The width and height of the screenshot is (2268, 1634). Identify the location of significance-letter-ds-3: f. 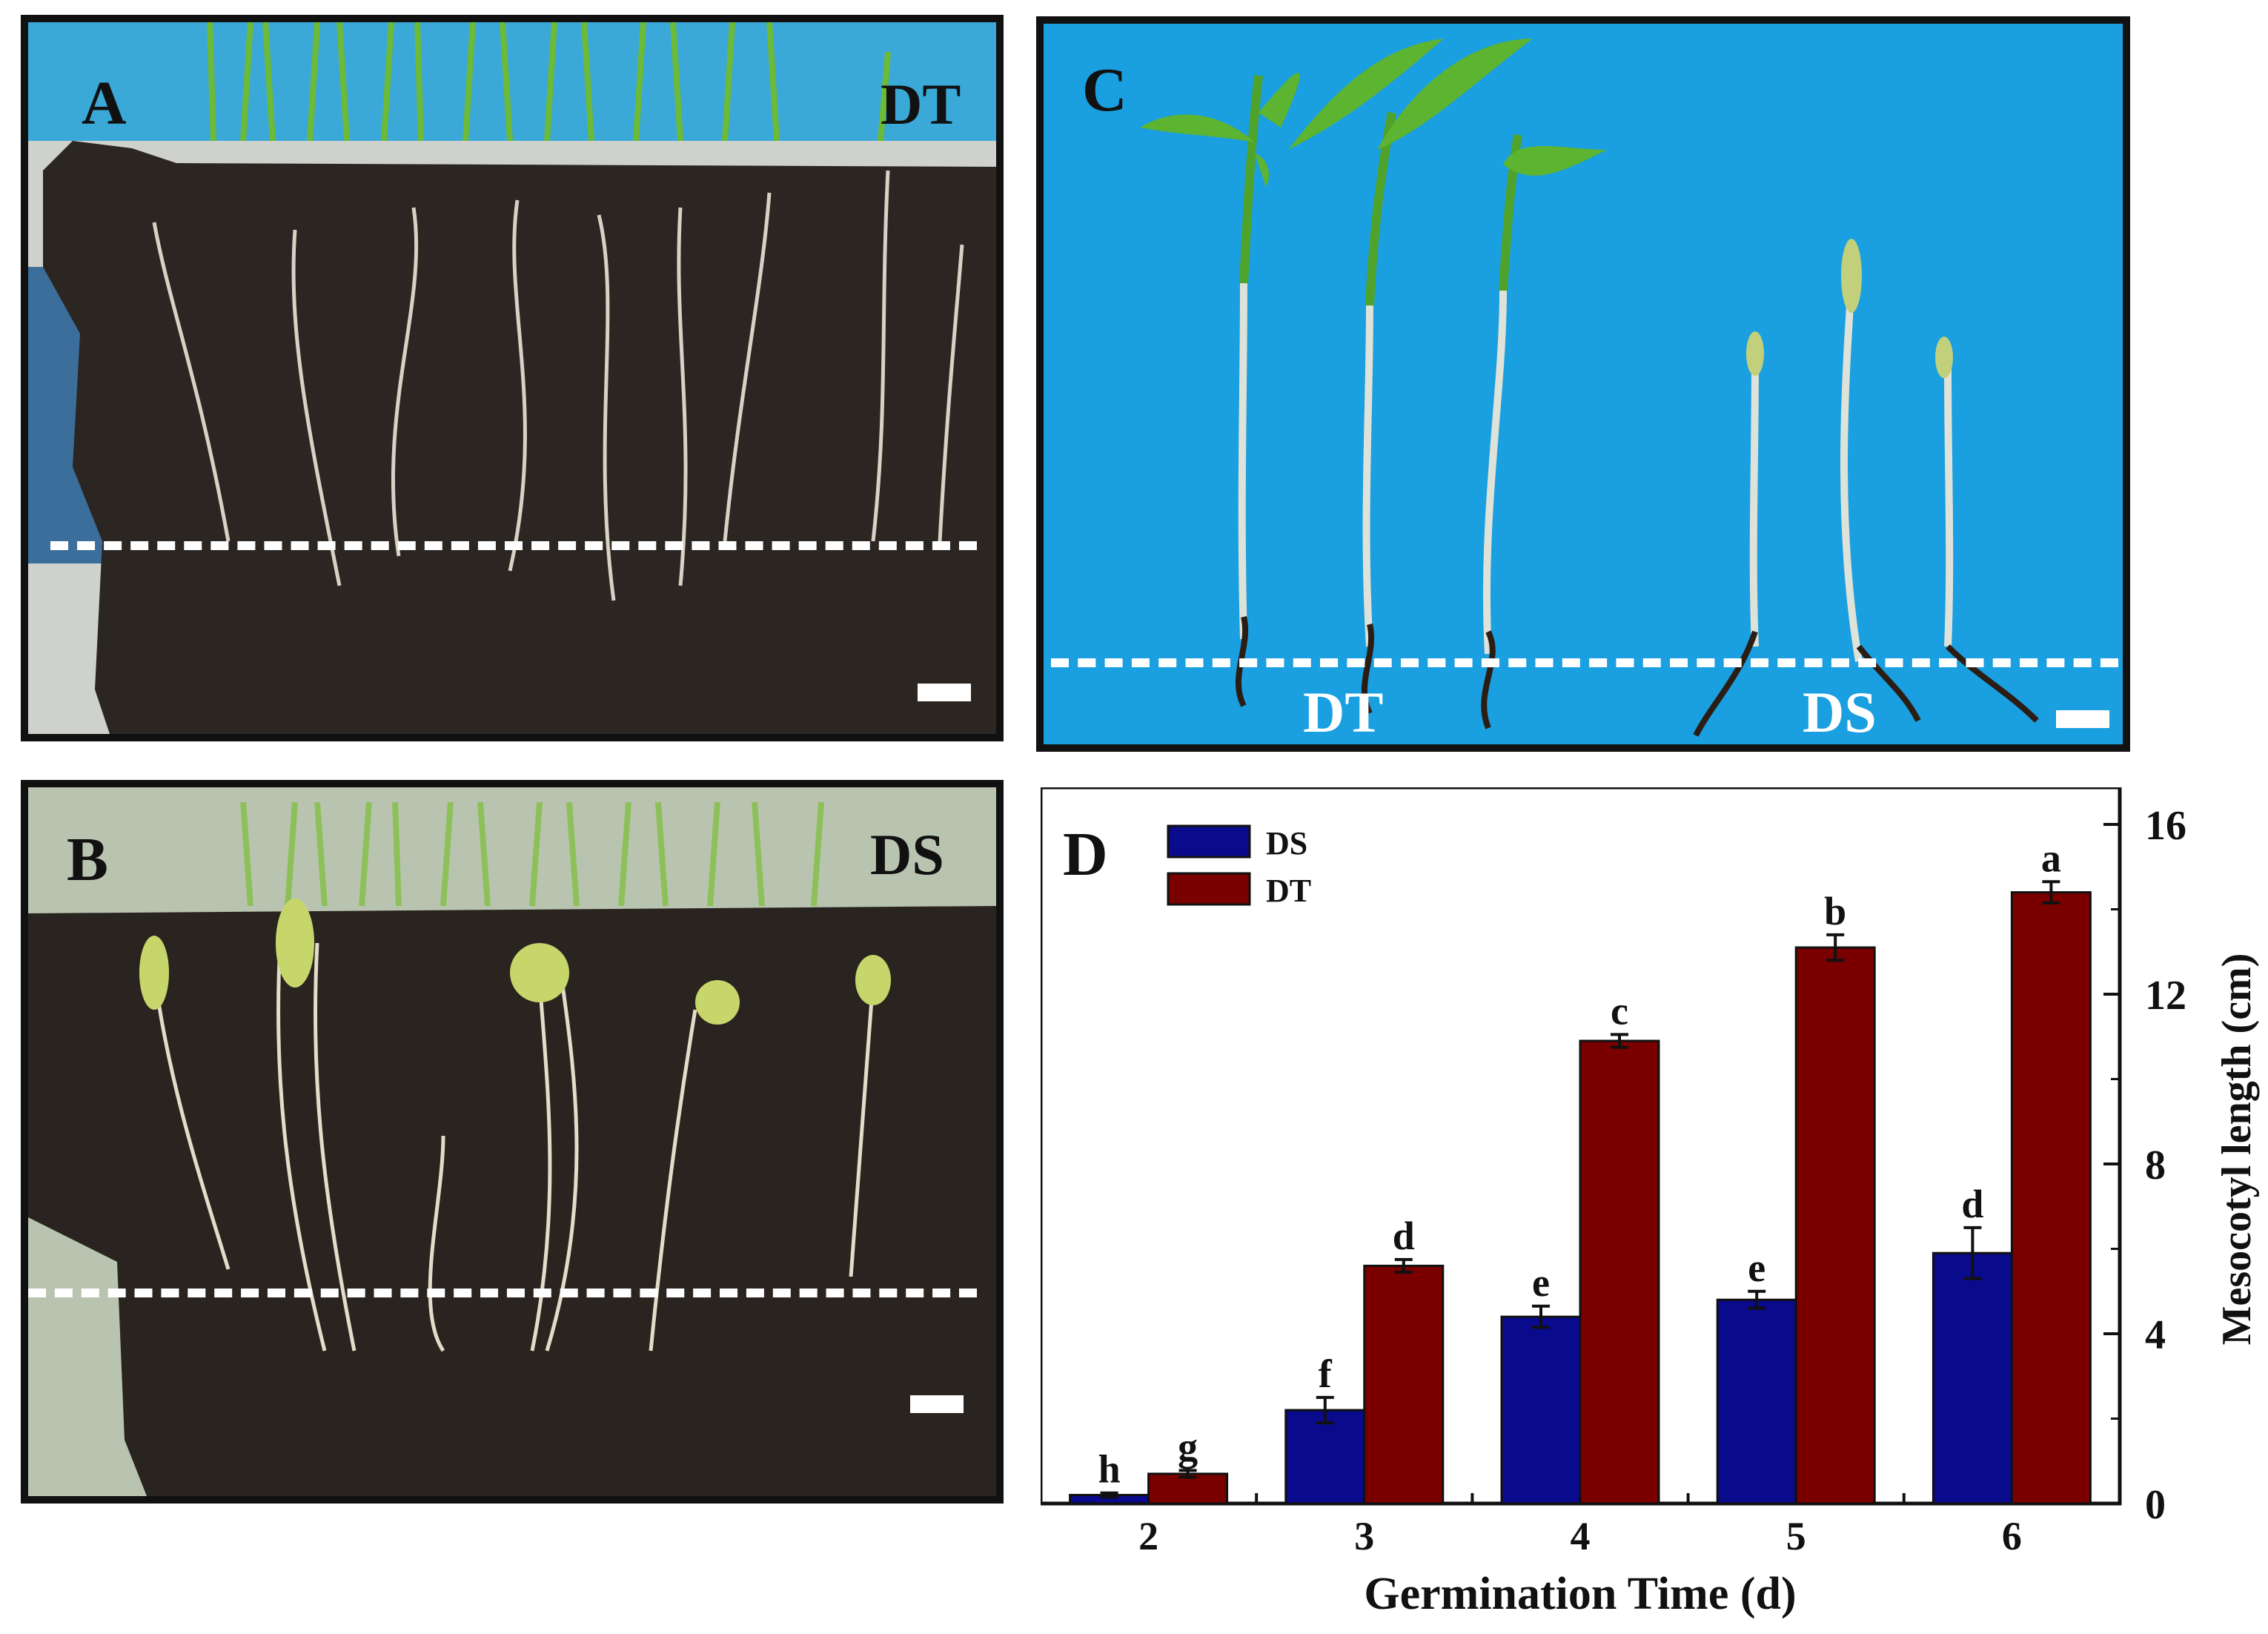
(1326, 1374).